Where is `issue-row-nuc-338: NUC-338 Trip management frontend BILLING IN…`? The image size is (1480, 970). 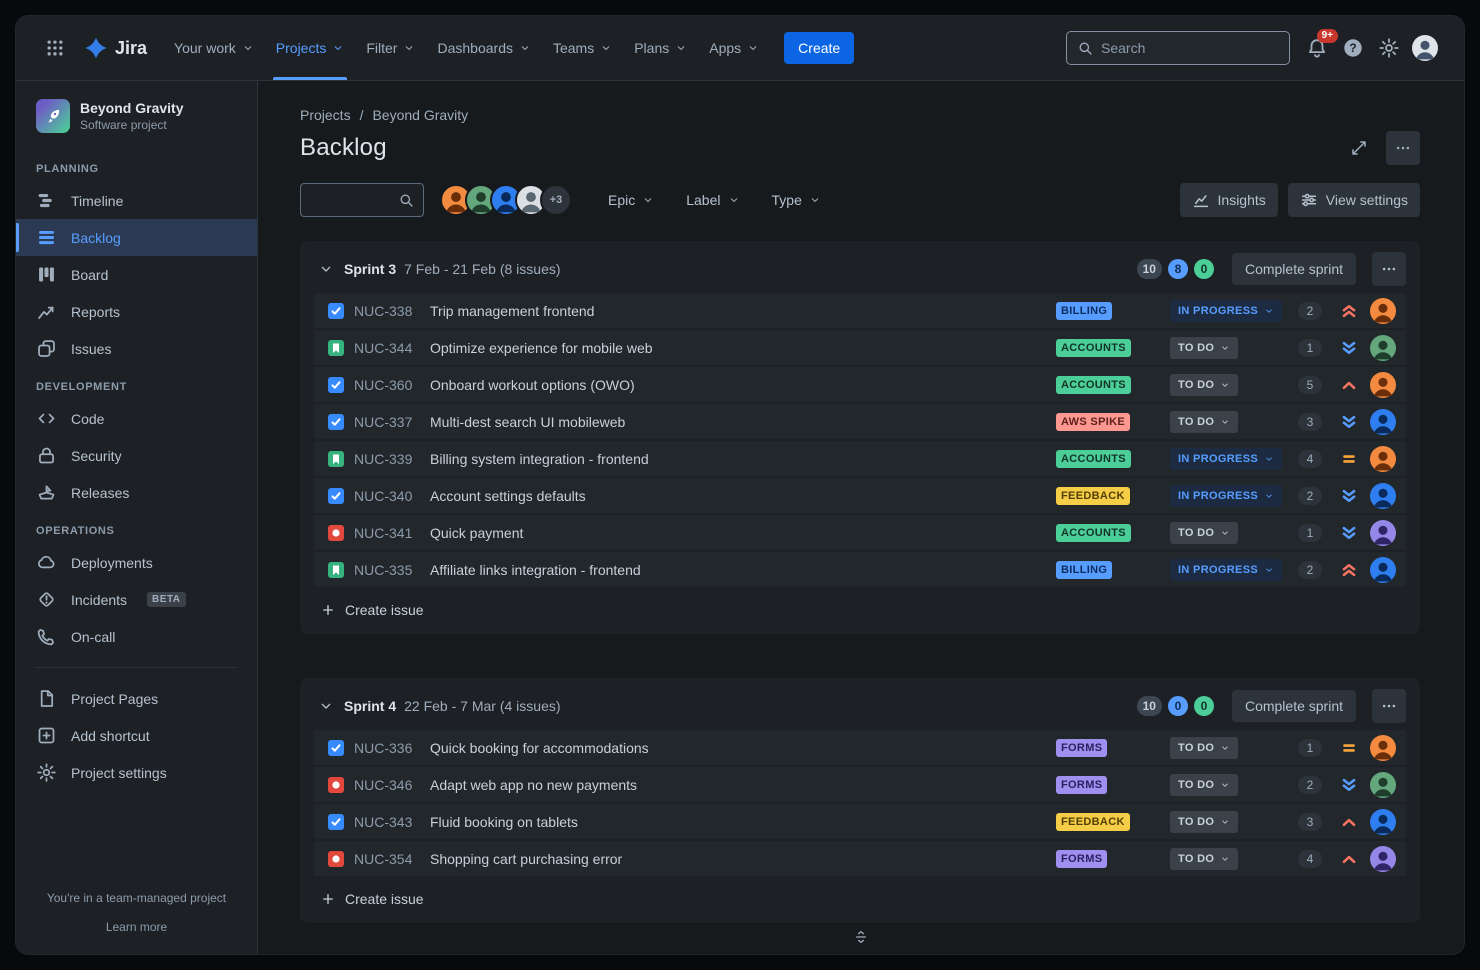 issue-row-nuc-338: NUC-338 Trip management frontend BILLING IN… is located at coordinates (860, 311).